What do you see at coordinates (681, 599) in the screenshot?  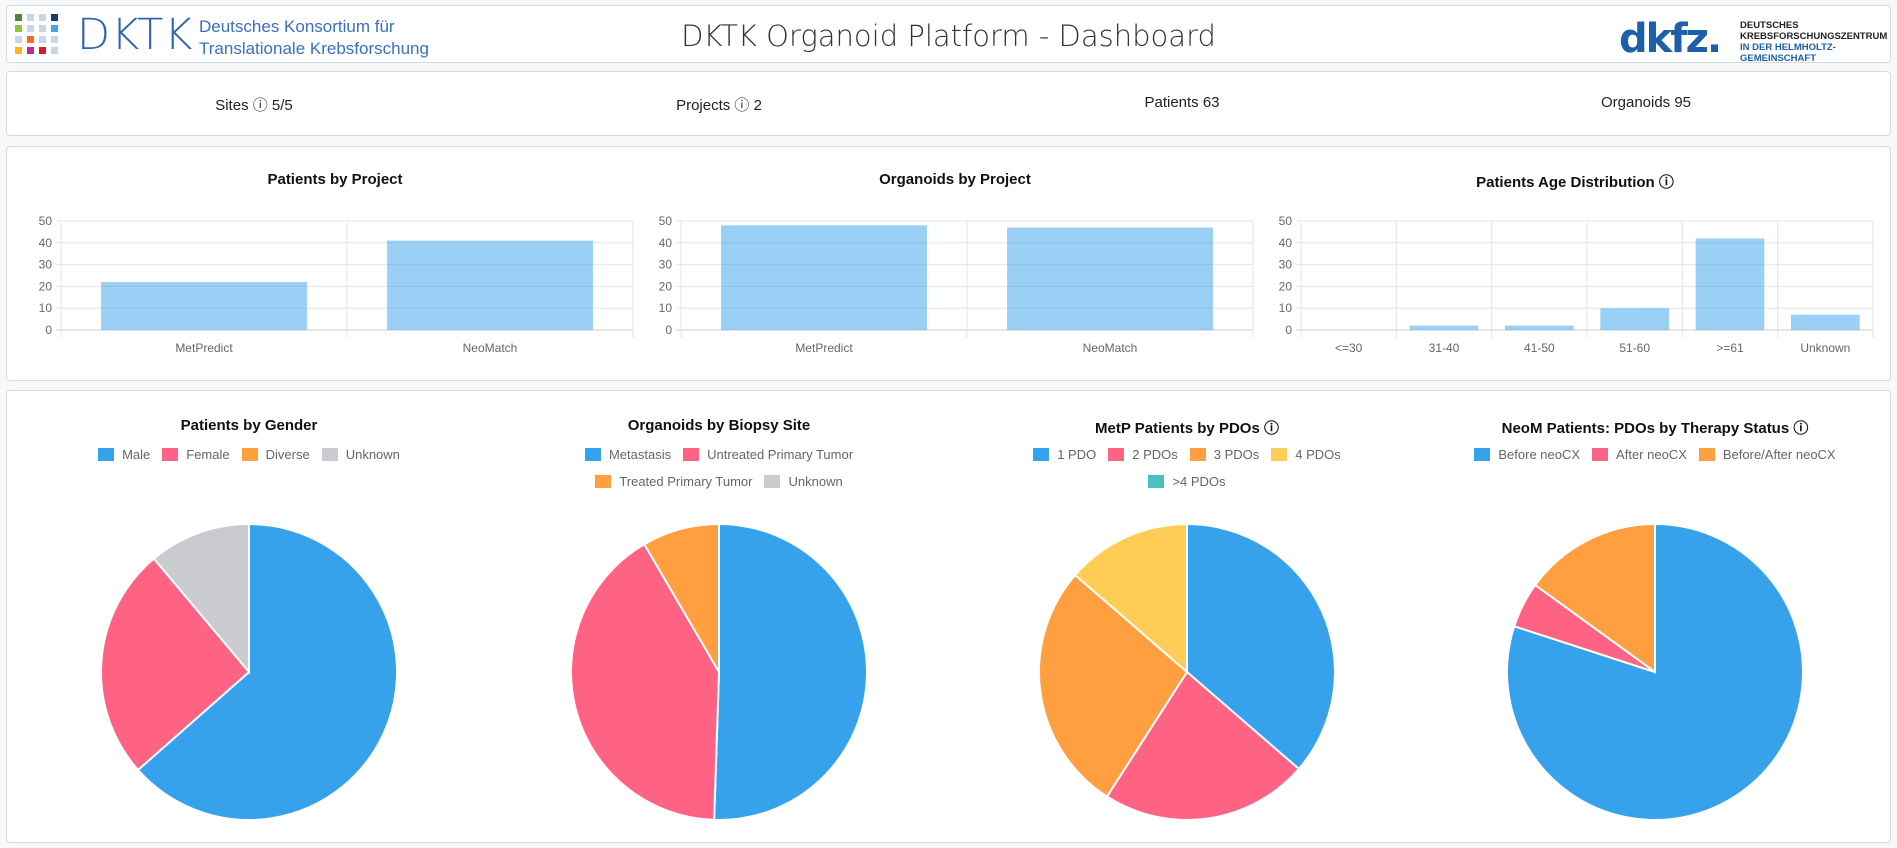 I see `pie-slice-treated-primary-tumor` at bounding box center [681, 599].